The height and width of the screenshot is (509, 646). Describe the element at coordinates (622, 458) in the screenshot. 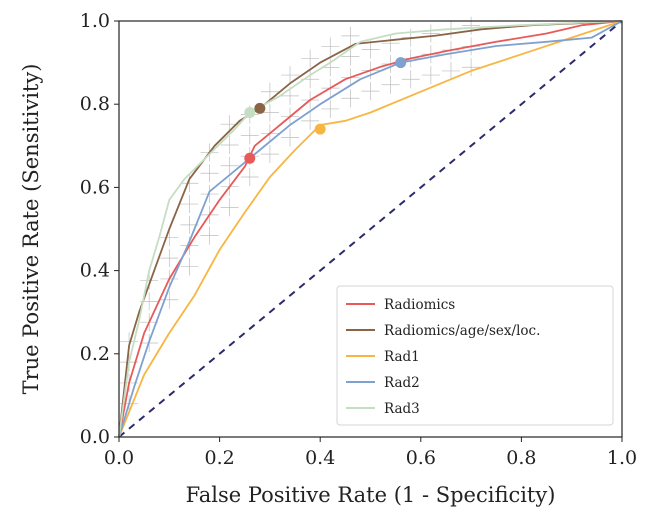

I see `x-tick-label: 1.0` at that location.